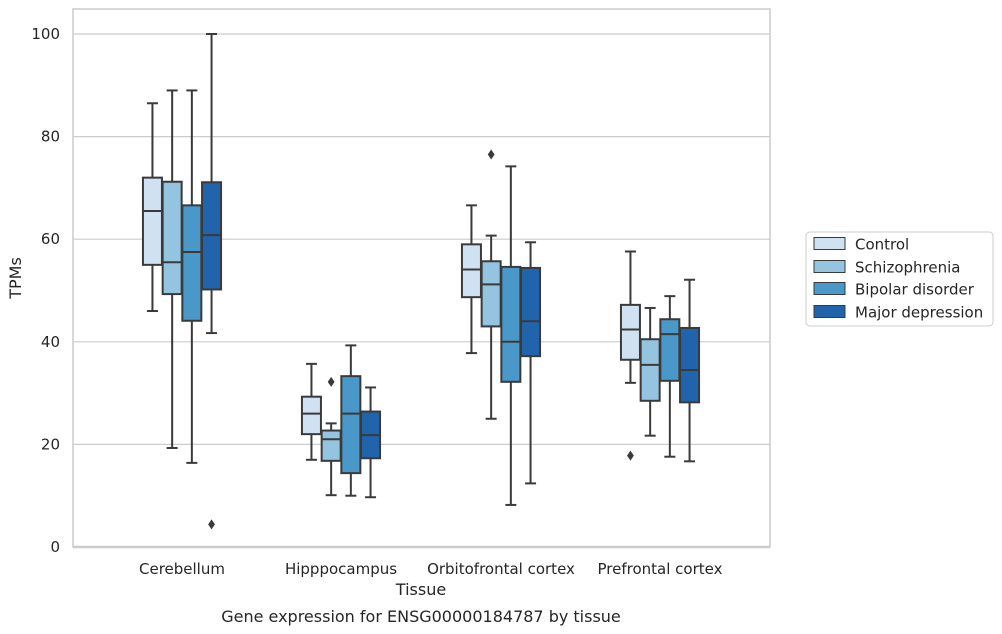 The width and height of the screenshot is (1002, 634). Describe the element at coordinates (341, 569) in the screenshot. I see `x-tick-label: Hipppocampus` at that location.